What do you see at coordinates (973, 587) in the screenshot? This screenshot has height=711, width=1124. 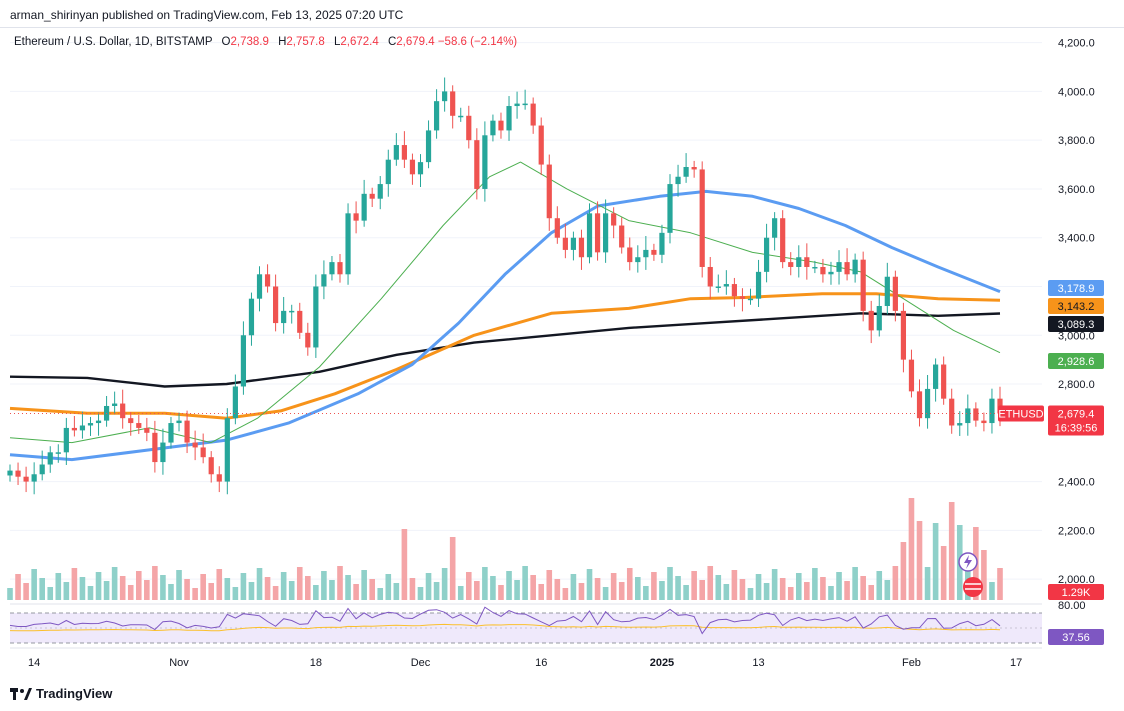 I see `flag-icon` at bounding box center [973, 587].